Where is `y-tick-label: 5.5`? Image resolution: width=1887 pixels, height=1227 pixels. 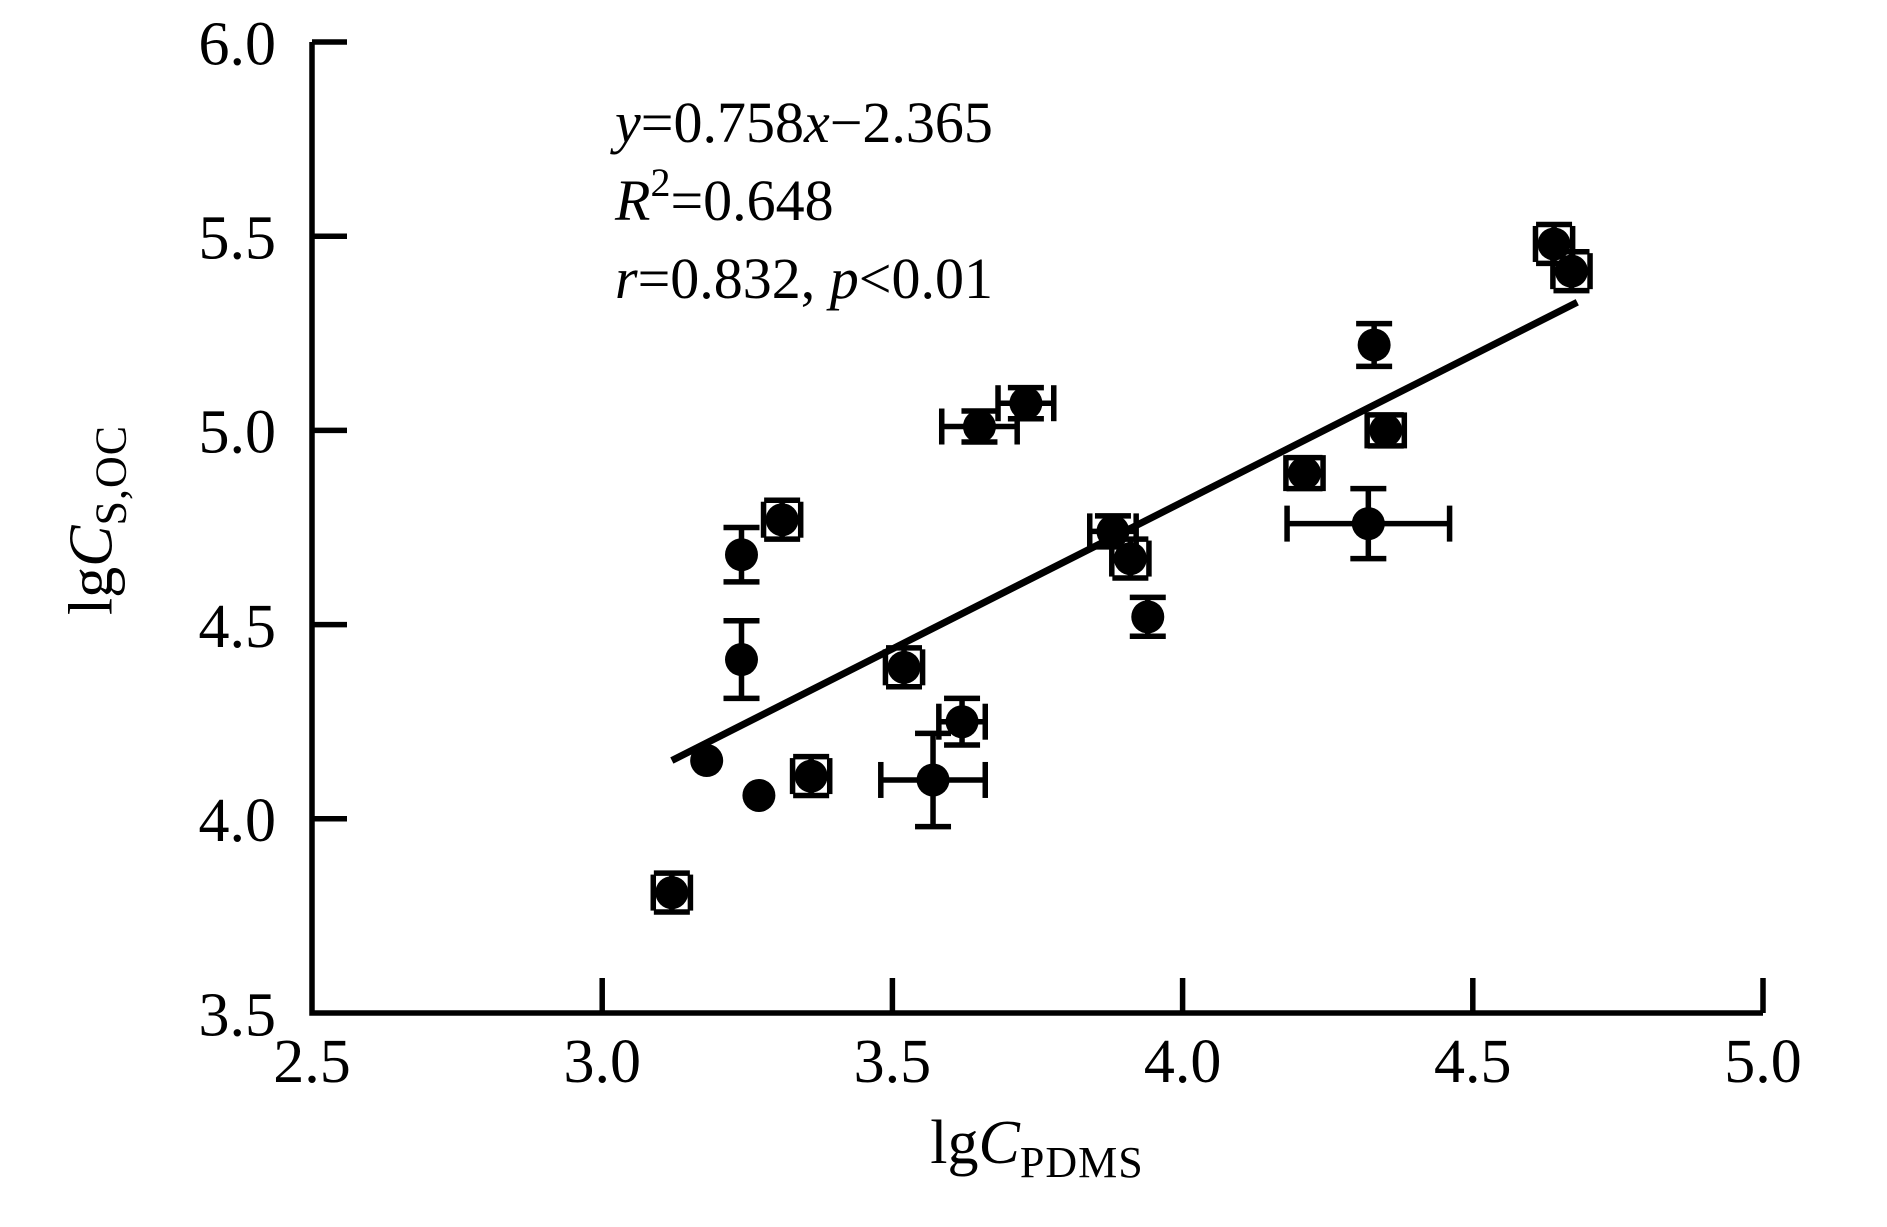
y-tick-label: 5.5 is located at coordinates (238, 239).